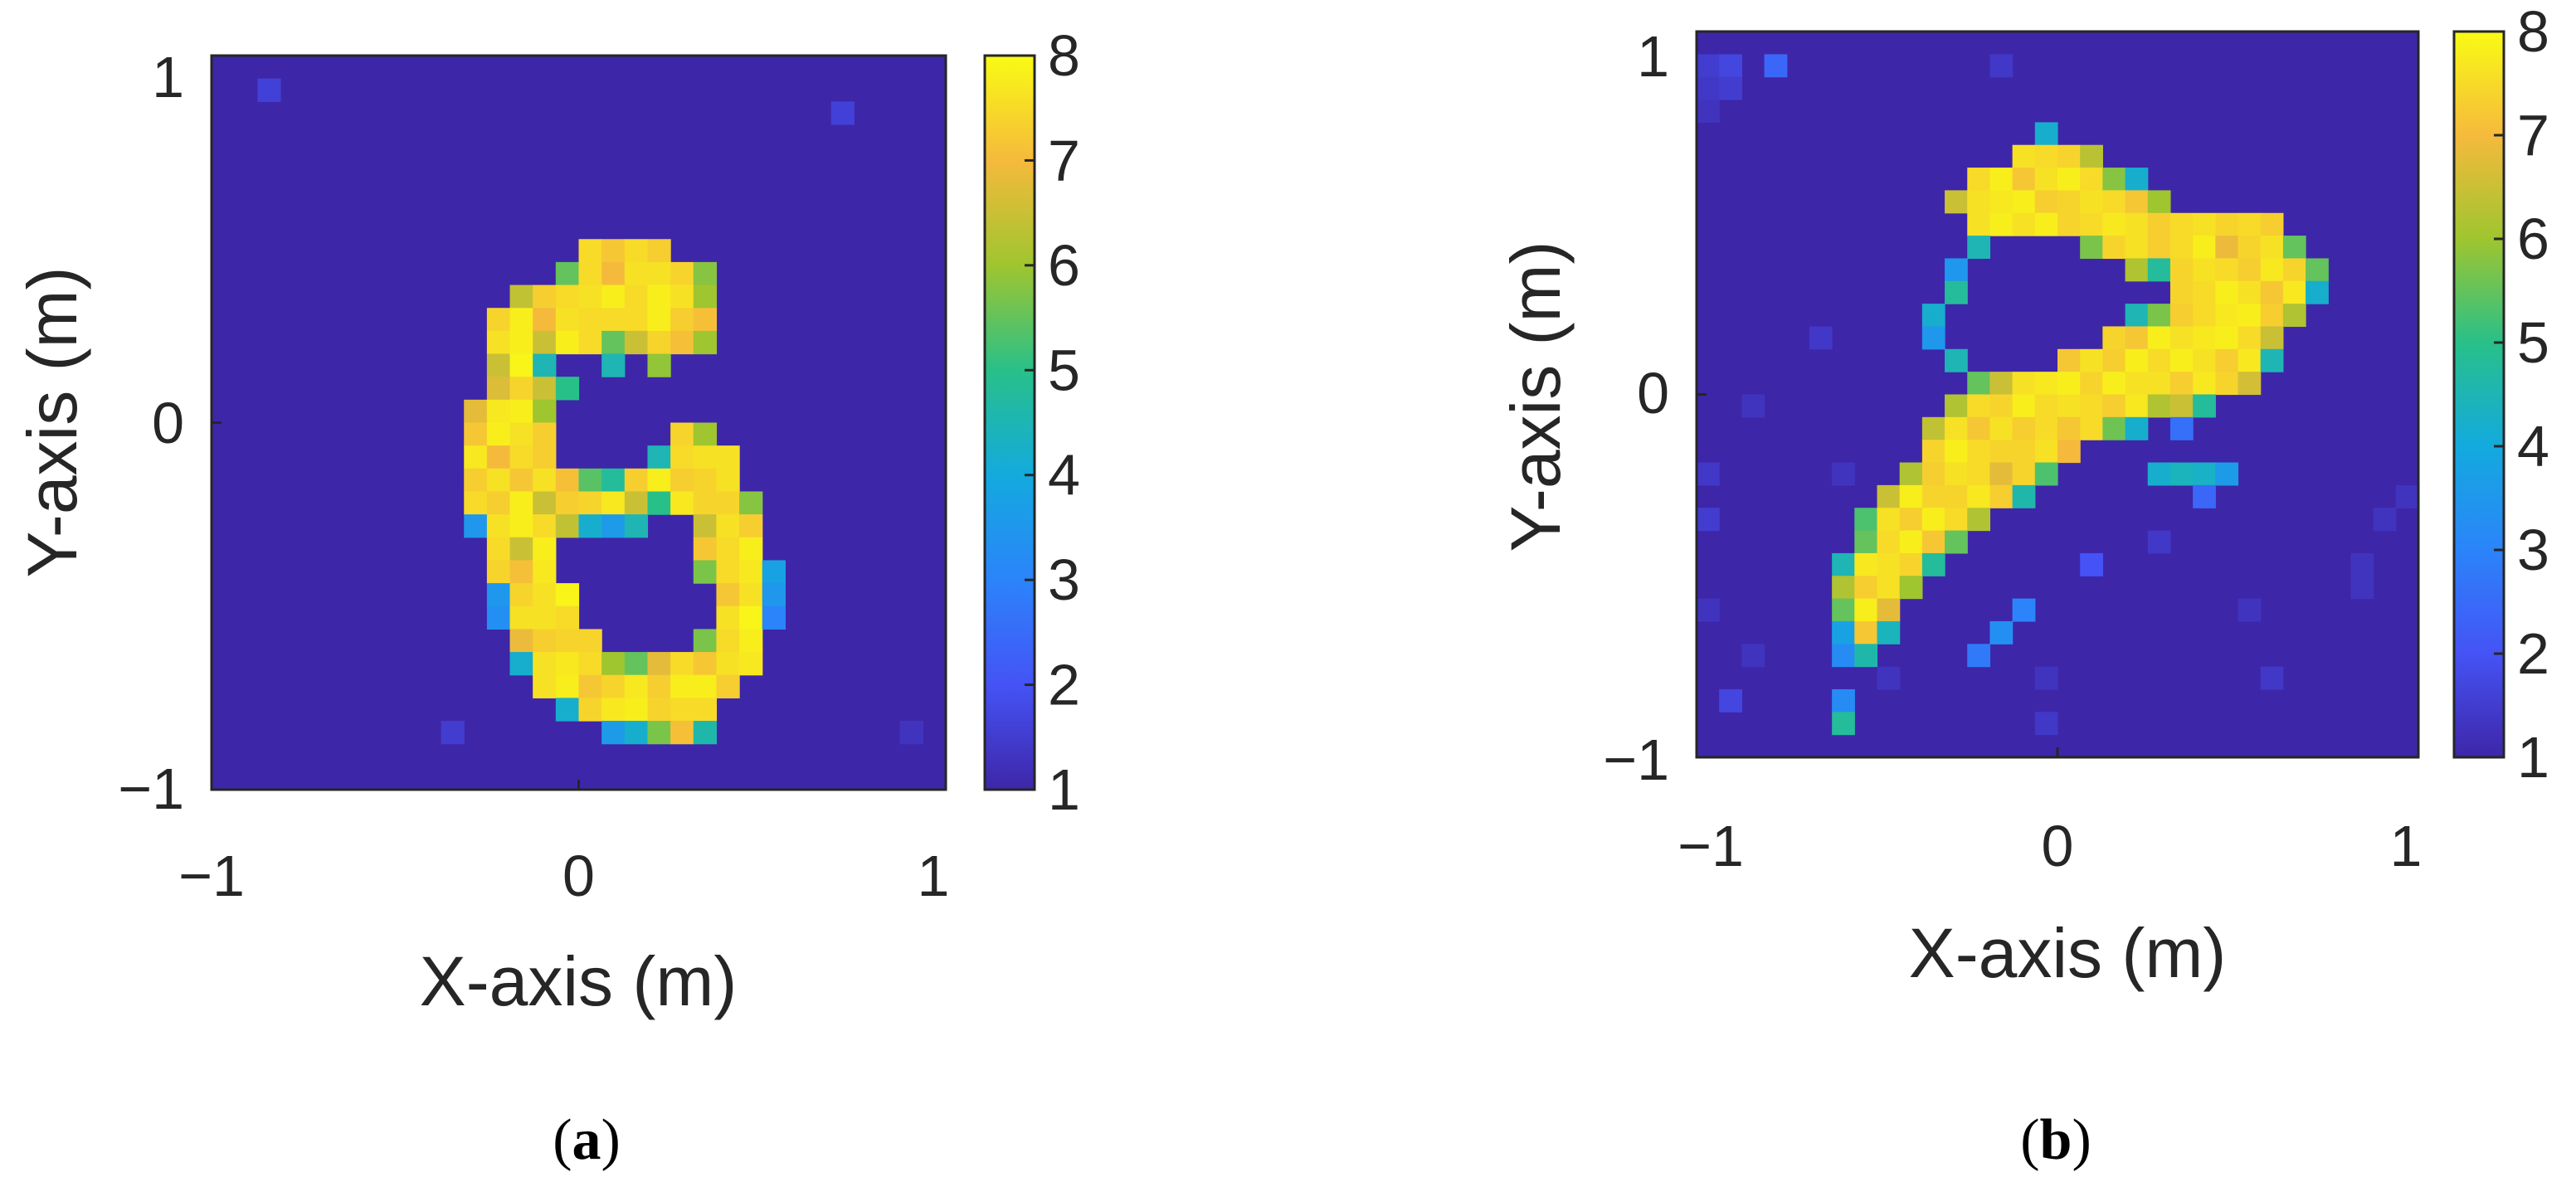 This screenshot has height=1177, width=2576. What do you see at coordinates (2533, 550) in the screenshot?
I see `colorbar-tick-label-b: 3` at bounding box center [2533, 550].